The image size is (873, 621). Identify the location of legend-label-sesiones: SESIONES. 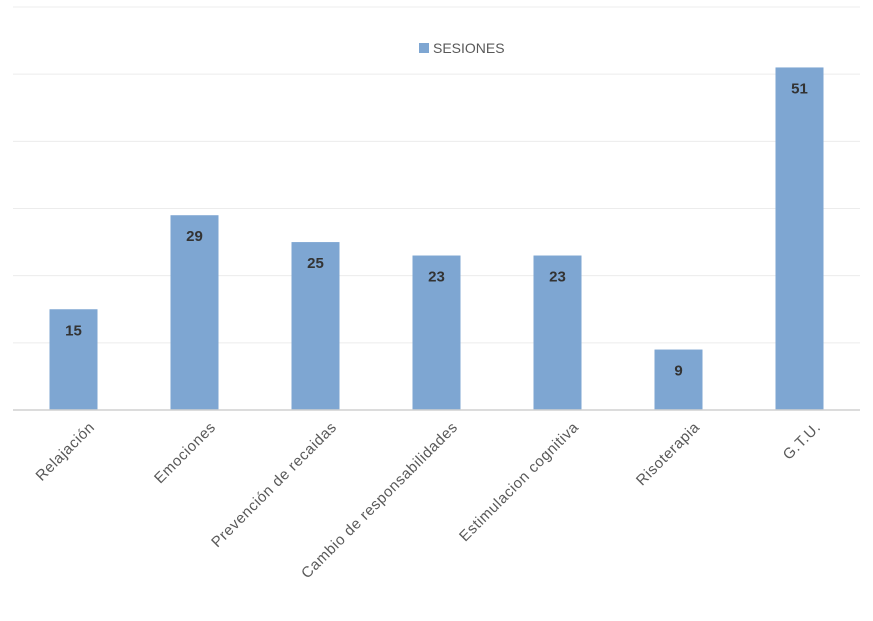
(469, 48).